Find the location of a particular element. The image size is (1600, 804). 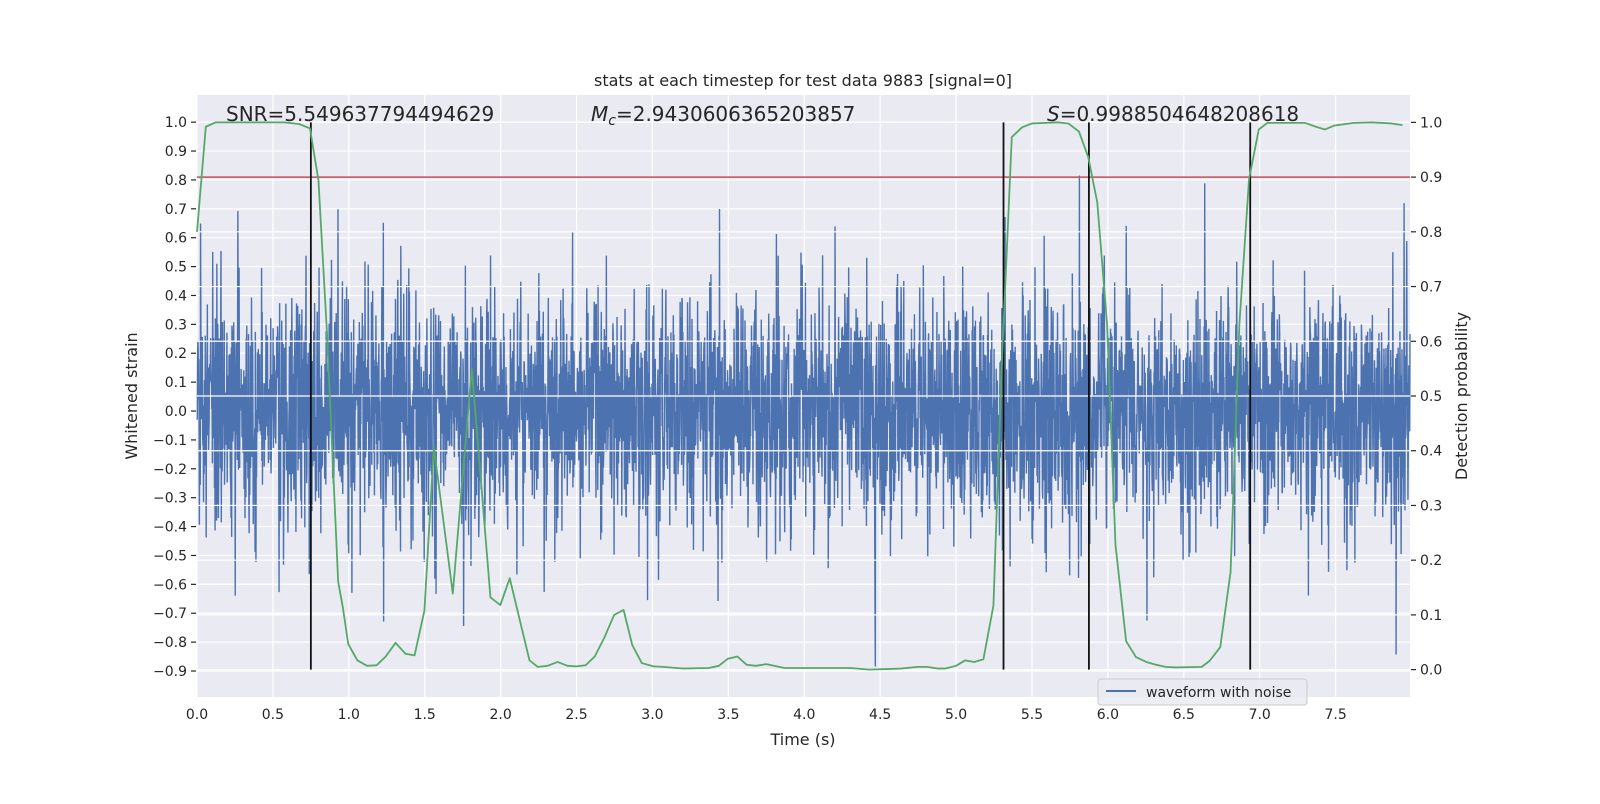

y-left-tick-label: 1.0 is located at coordinates (176, 123).